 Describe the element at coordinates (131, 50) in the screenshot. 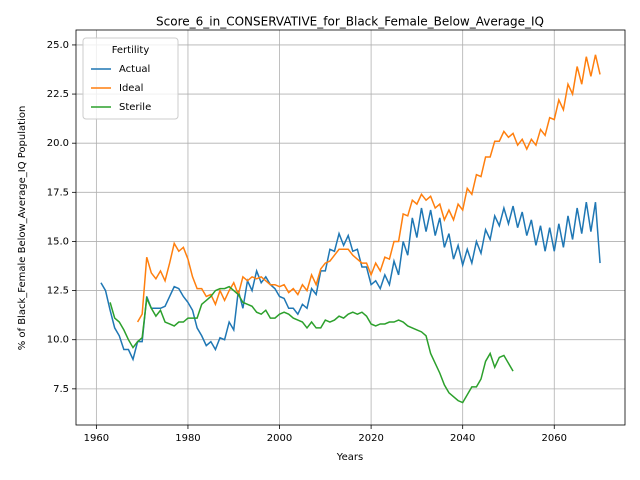

I see `legend-title: Fertility` at that location.